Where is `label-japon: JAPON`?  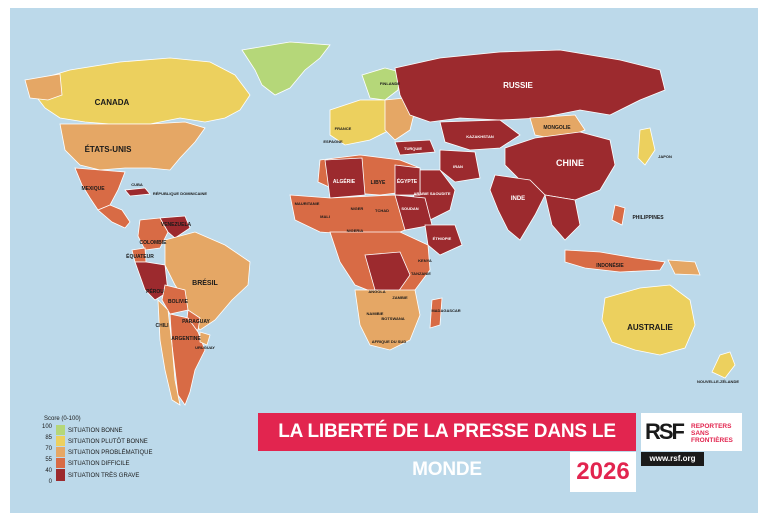
label-japon: JAPON is located at coordinates (665, 156).